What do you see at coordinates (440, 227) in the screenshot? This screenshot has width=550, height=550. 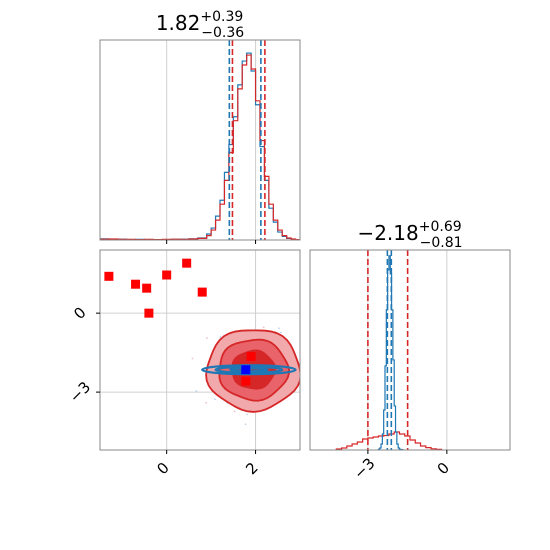 I see `title-upper-error: +0.69` at bounding box center [440, 227].